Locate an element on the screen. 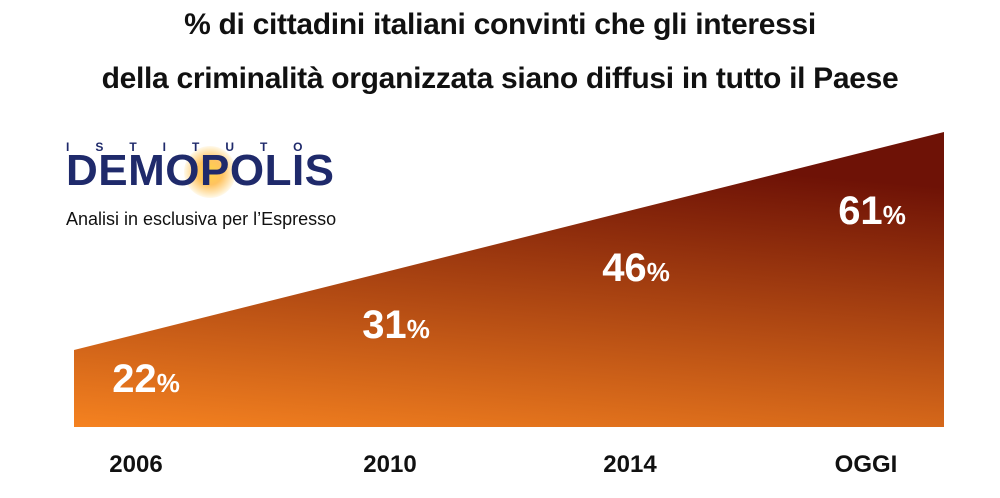 This screenshot has width=1000, height=498. value-label: 31% is located at coordinates (396, 325).